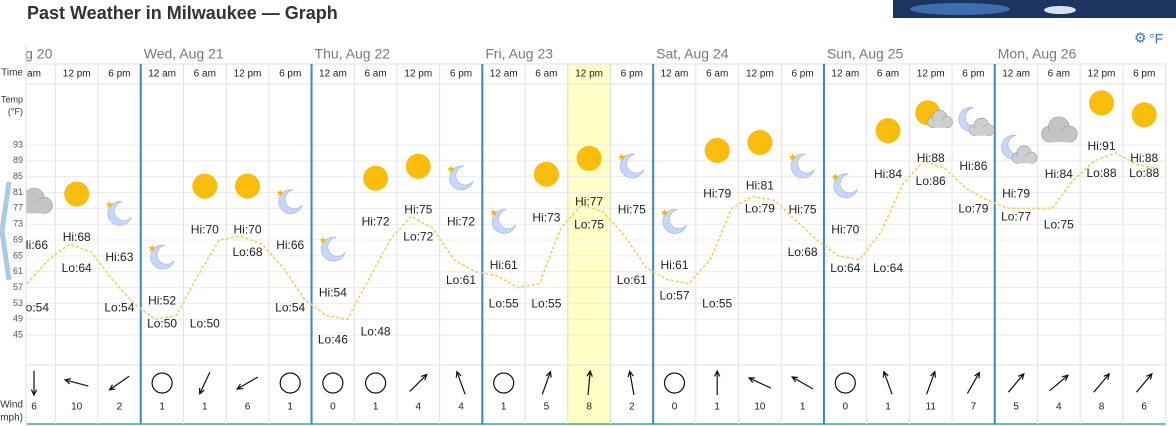 The height and width of the screenshot is (426, 1176). I want to click on y-tick-label: 45, so click(18, 334).